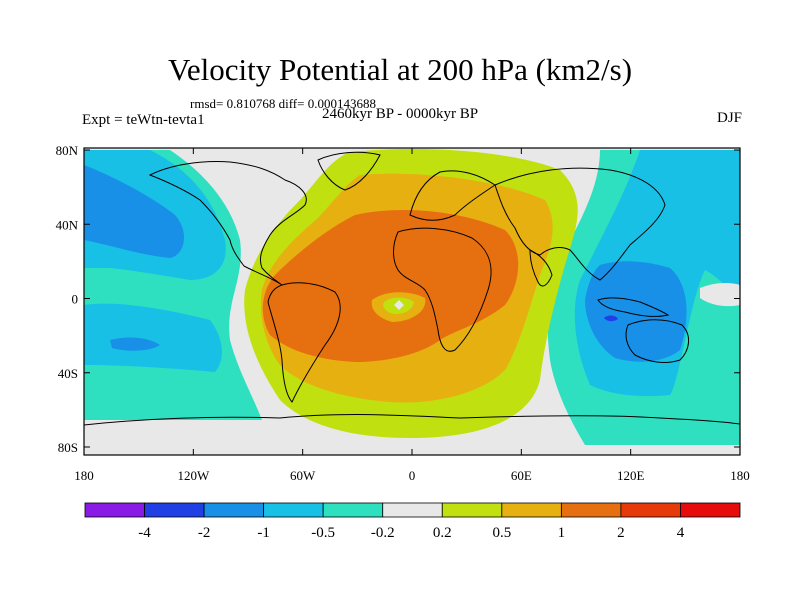 This screenshot has height=600, width=800. I want to click on coast-asia, so click(580, 224).